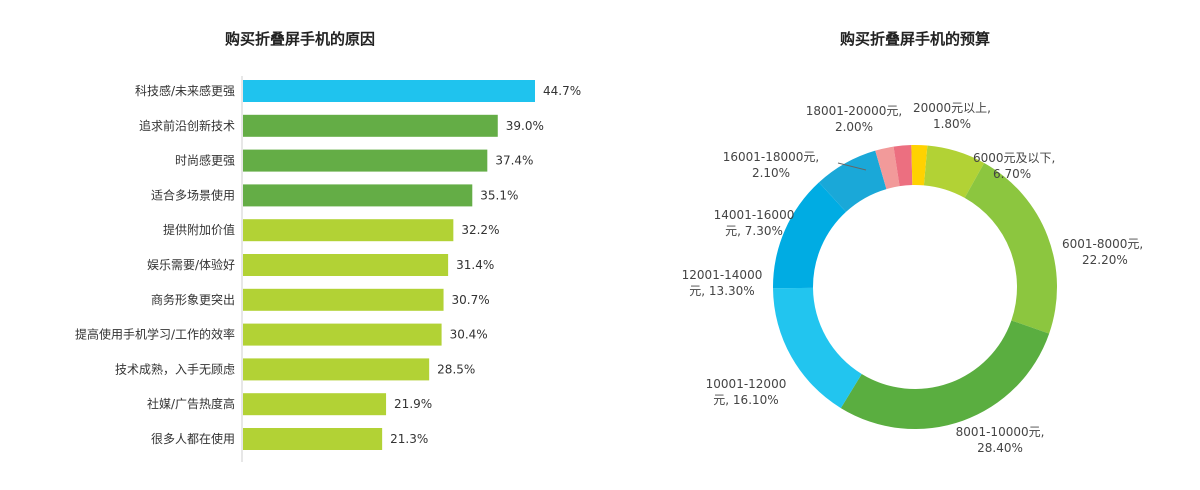 The height and width of the screenshot is (490, 1200). Describe the element at coordinates (413, 404) in the screenshot. I see `value-label: 21.9%` at that location.